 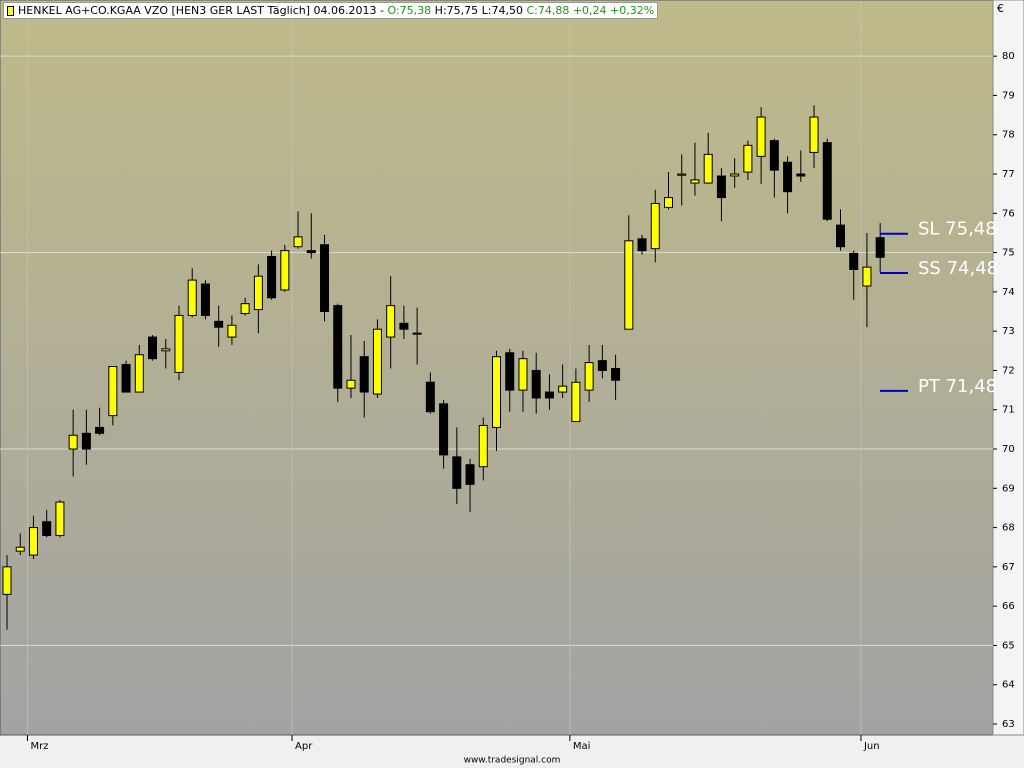 I want to click on y-tick-label: 65, so click(x=1008, y=645).